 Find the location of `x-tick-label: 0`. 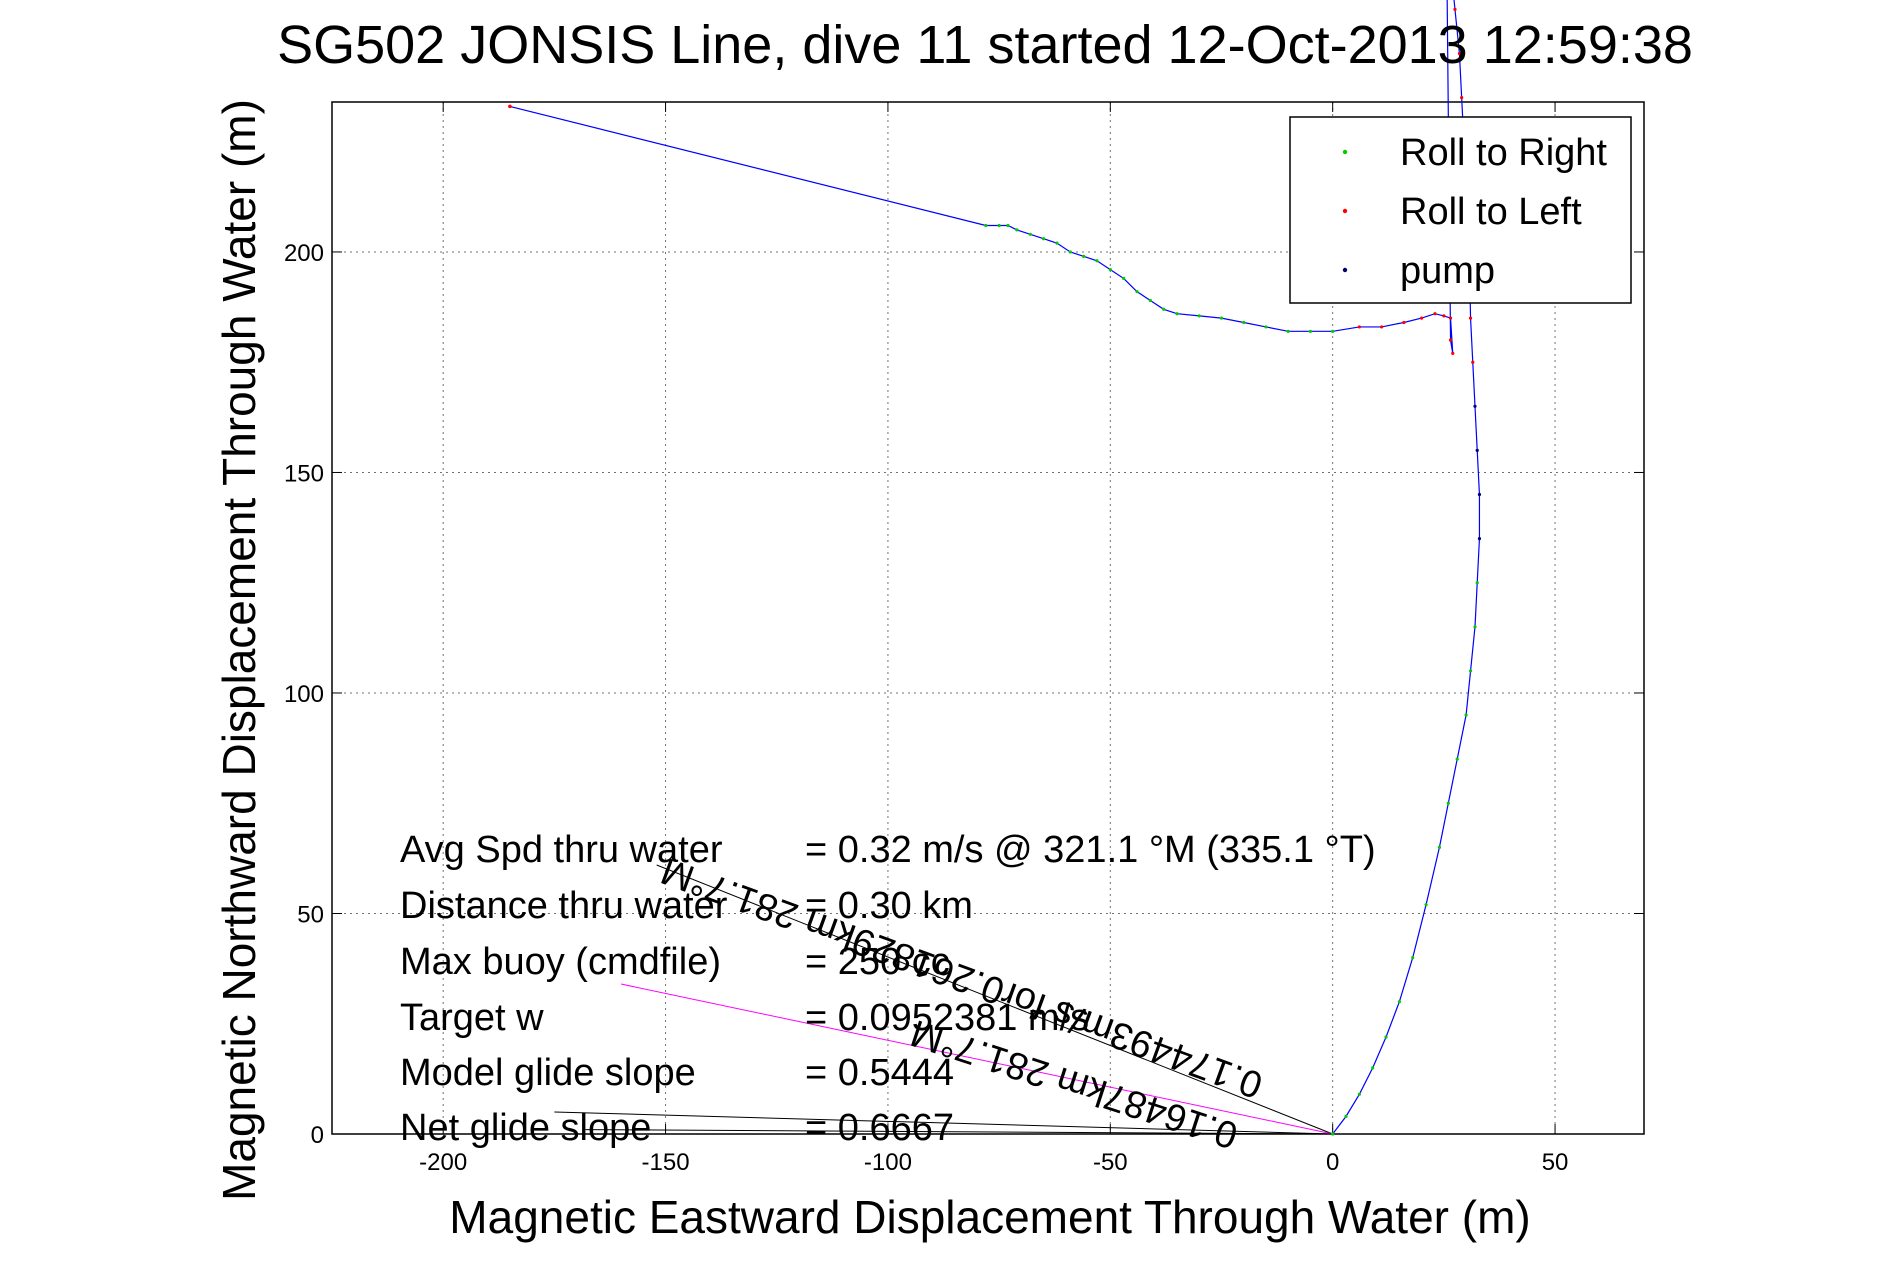

x-tick-label: 0 is located at coordinates (1332, 1162).